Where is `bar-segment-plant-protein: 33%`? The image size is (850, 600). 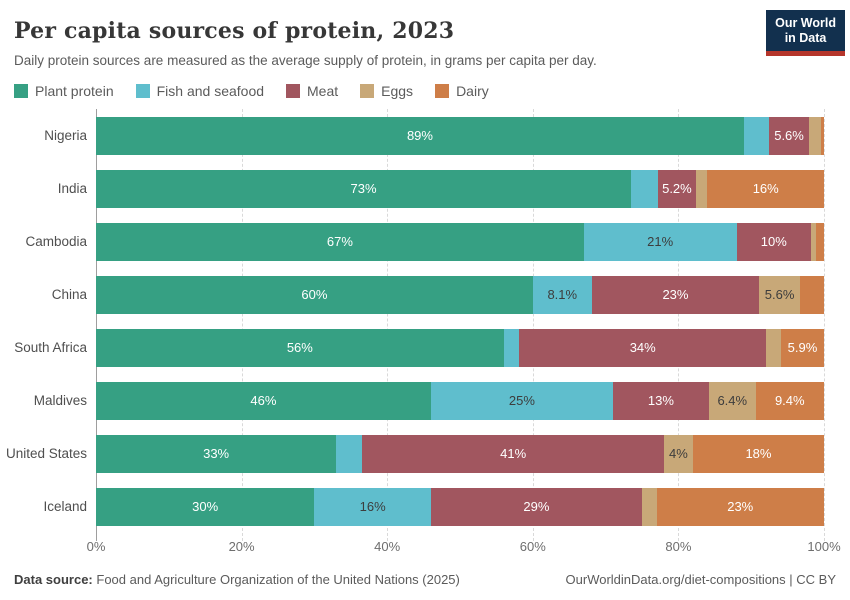 bar-segment-plant-protein: 33% is located at coordinates (216, 453).